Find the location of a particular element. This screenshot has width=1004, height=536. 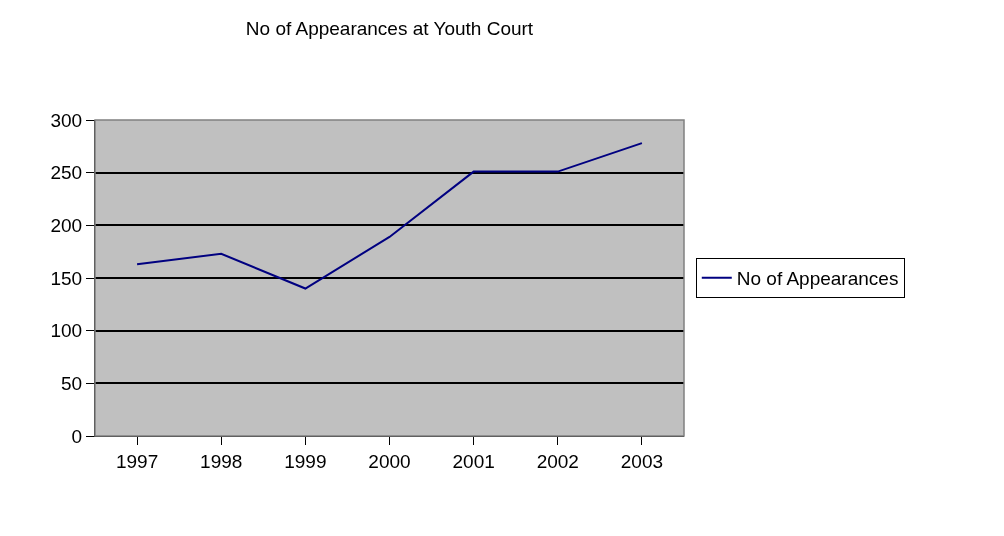

y-tick-label: 150 is located at coordinates (66, 278).